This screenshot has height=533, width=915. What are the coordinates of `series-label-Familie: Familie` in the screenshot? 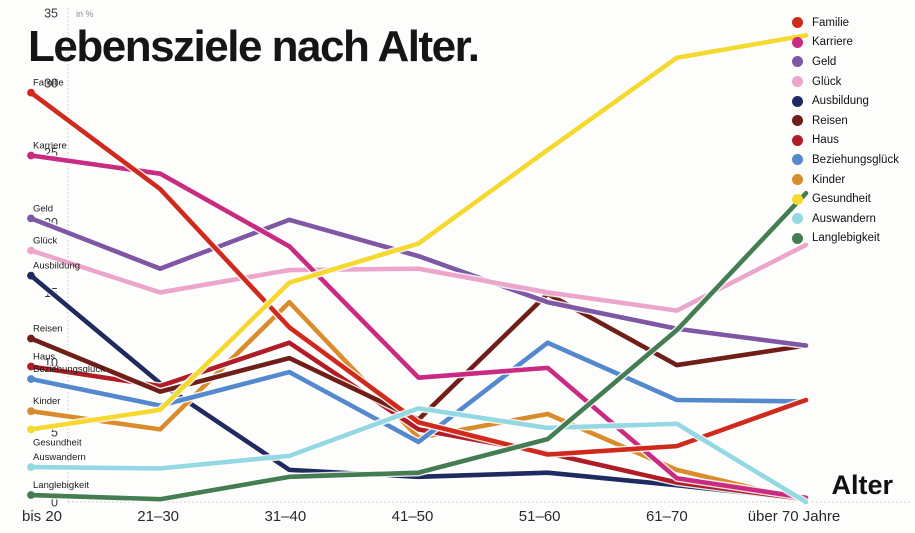 It's located at (48, 83).